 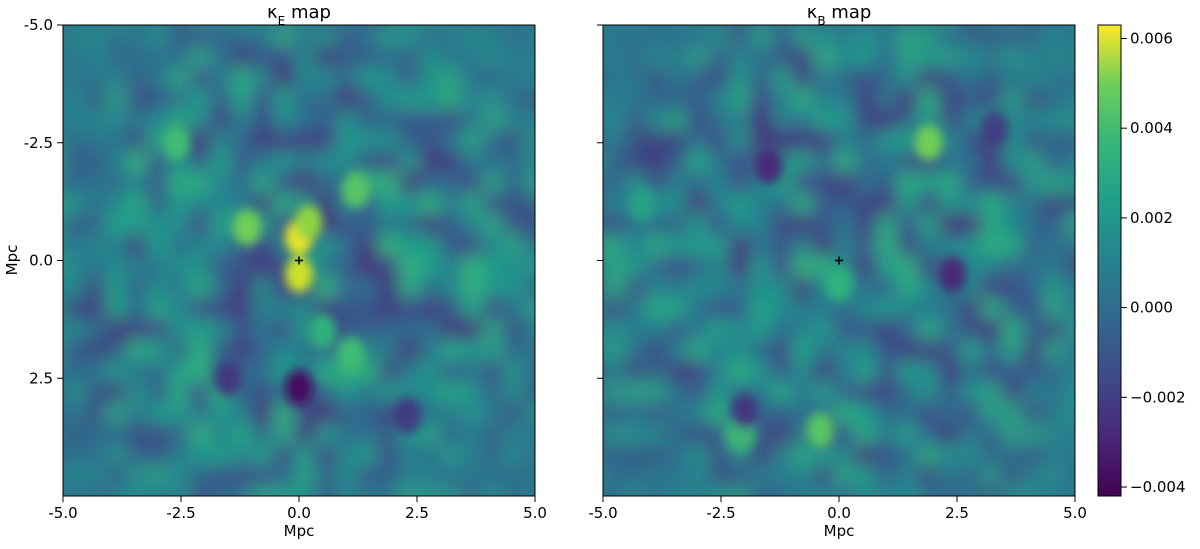 What do you see at coordinates (1141, 260) in the screenshot?
I see `colorbar: −0.004 −0.002 0.000 0.002 0.004 0.006` at bounding box center [1141, 260].